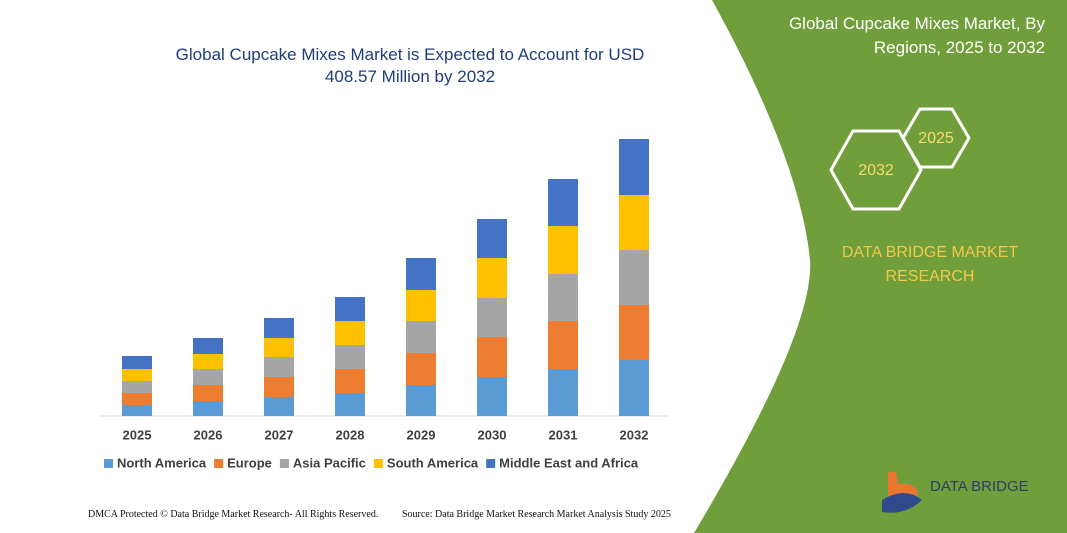 This screenshot has height=533, width=1067. I want to click on x-tick-label: 2029, so click(421, 434).